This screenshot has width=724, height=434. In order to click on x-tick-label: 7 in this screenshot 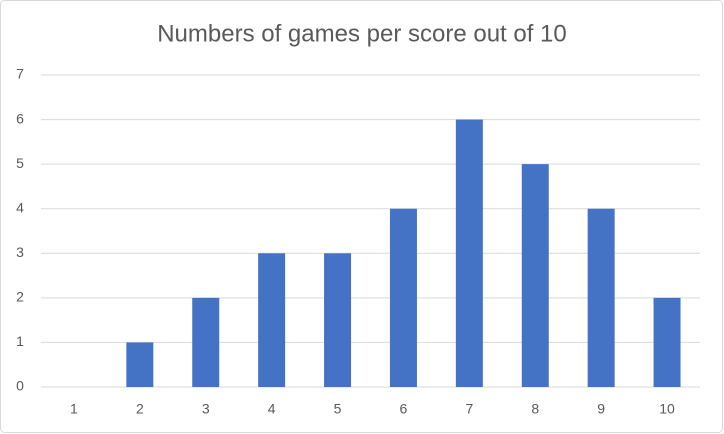, I will do `click(469, 409)`.